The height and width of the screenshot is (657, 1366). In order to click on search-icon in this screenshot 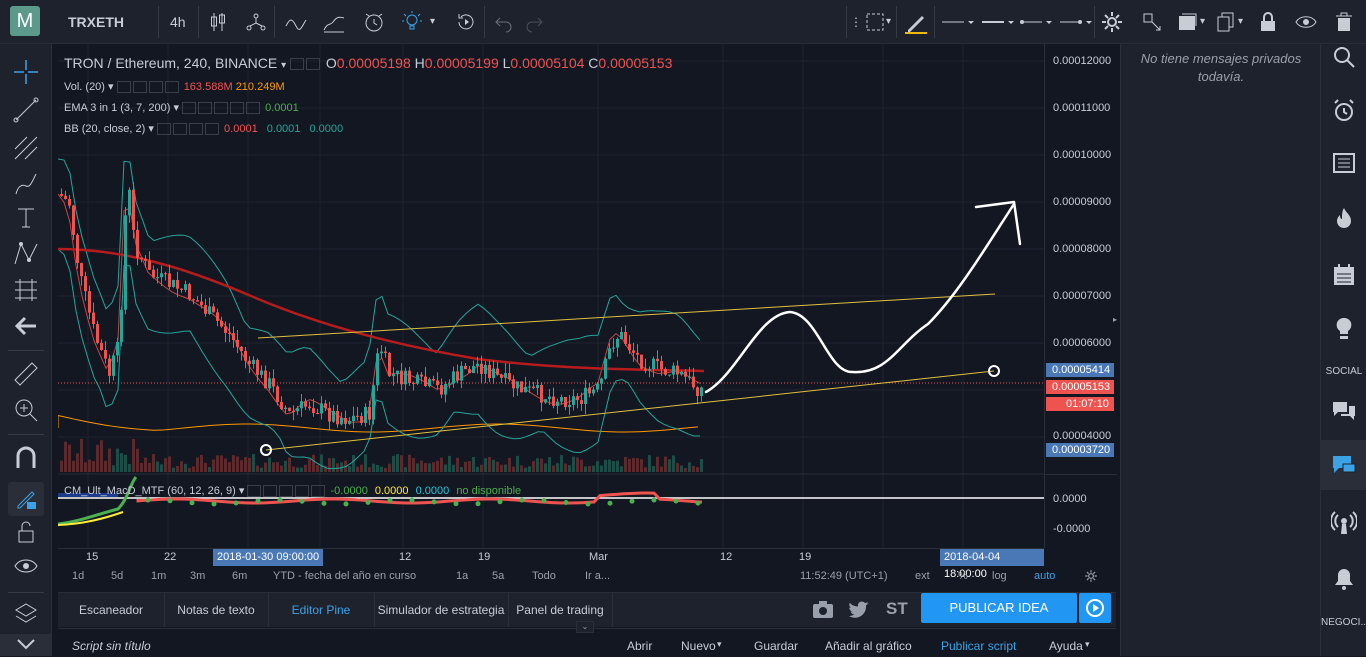, I will do `click(1344, 57)`.